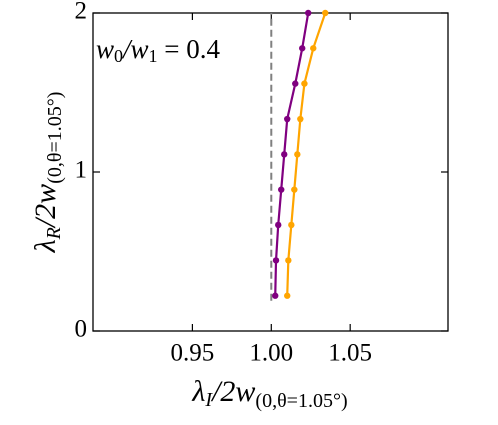  I want to click on annotation: w0/w1 = 0.4, so click(158, 50).